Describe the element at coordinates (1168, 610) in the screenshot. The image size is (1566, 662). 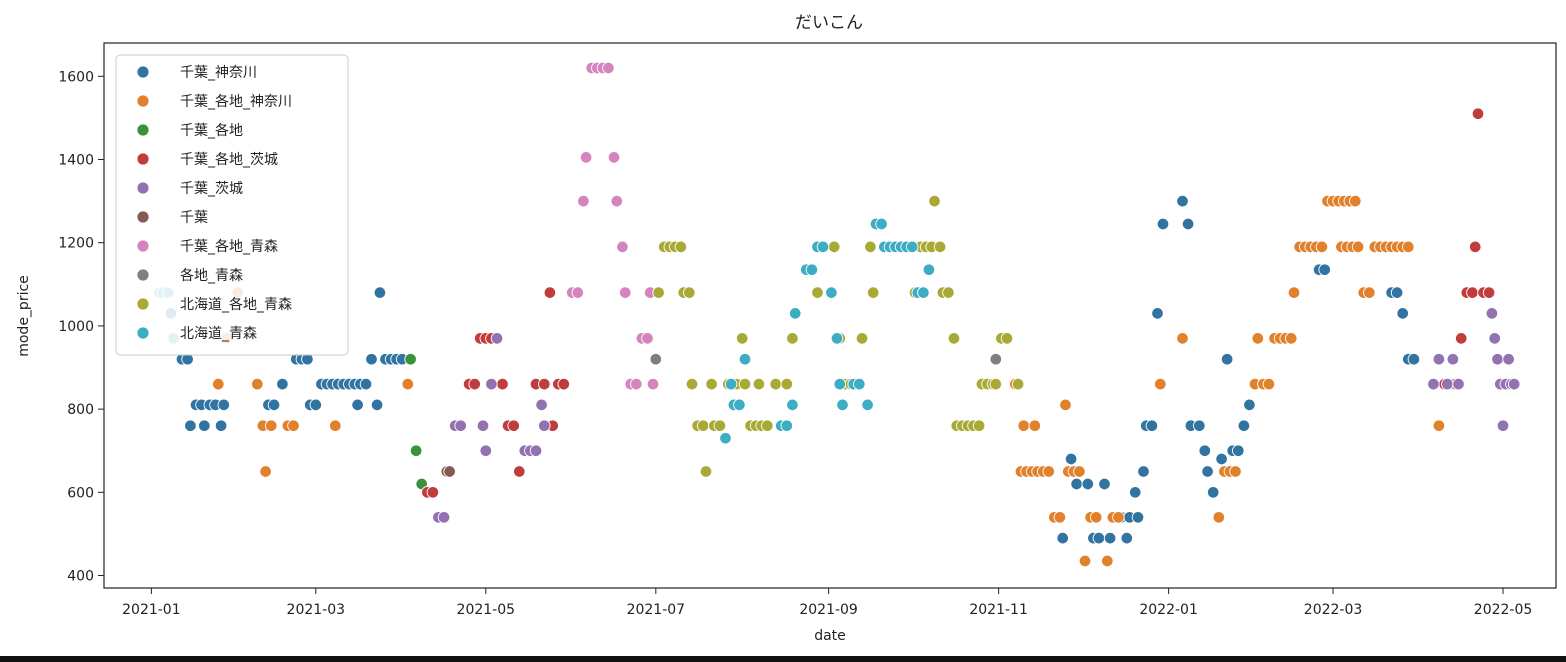
I see `x-tick-label: 2022-01` at that location.